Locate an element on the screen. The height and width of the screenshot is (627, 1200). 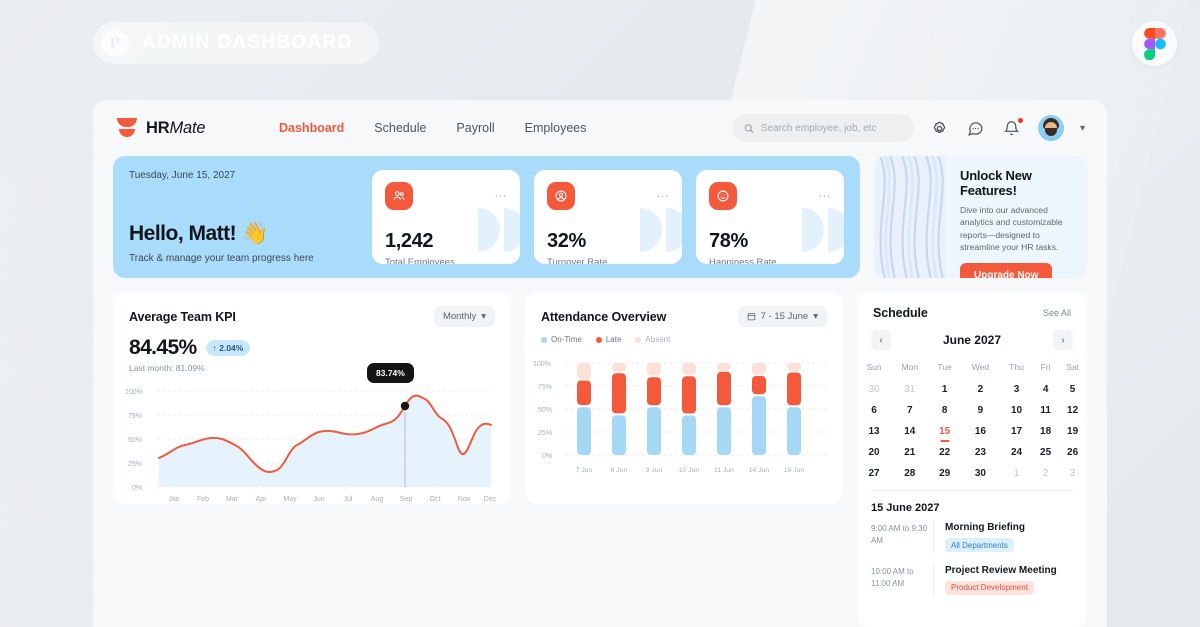
legend-item-on-time: On-Time is located at coordinates (561, 339).